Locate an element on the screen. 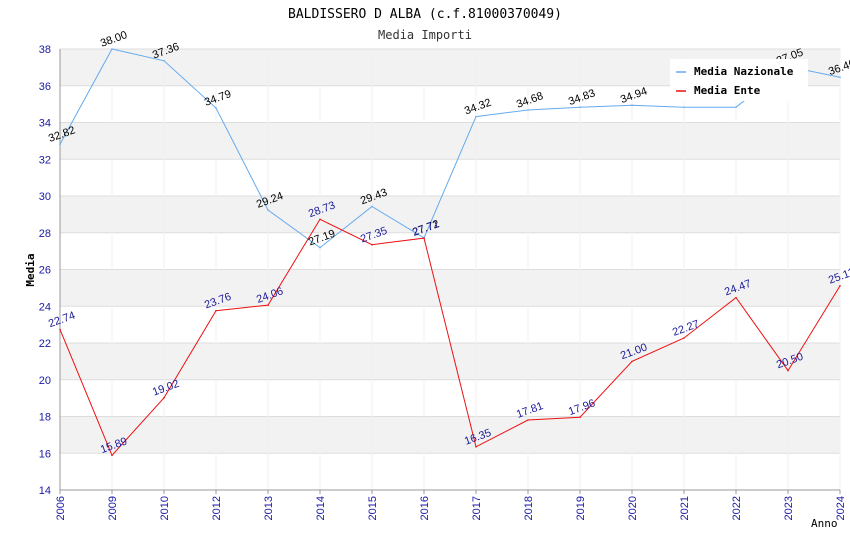  y-tick-labels: 14 16 18 20 22 24 26 28 30 32 34 36 38 is located at coordinates (45, 270).